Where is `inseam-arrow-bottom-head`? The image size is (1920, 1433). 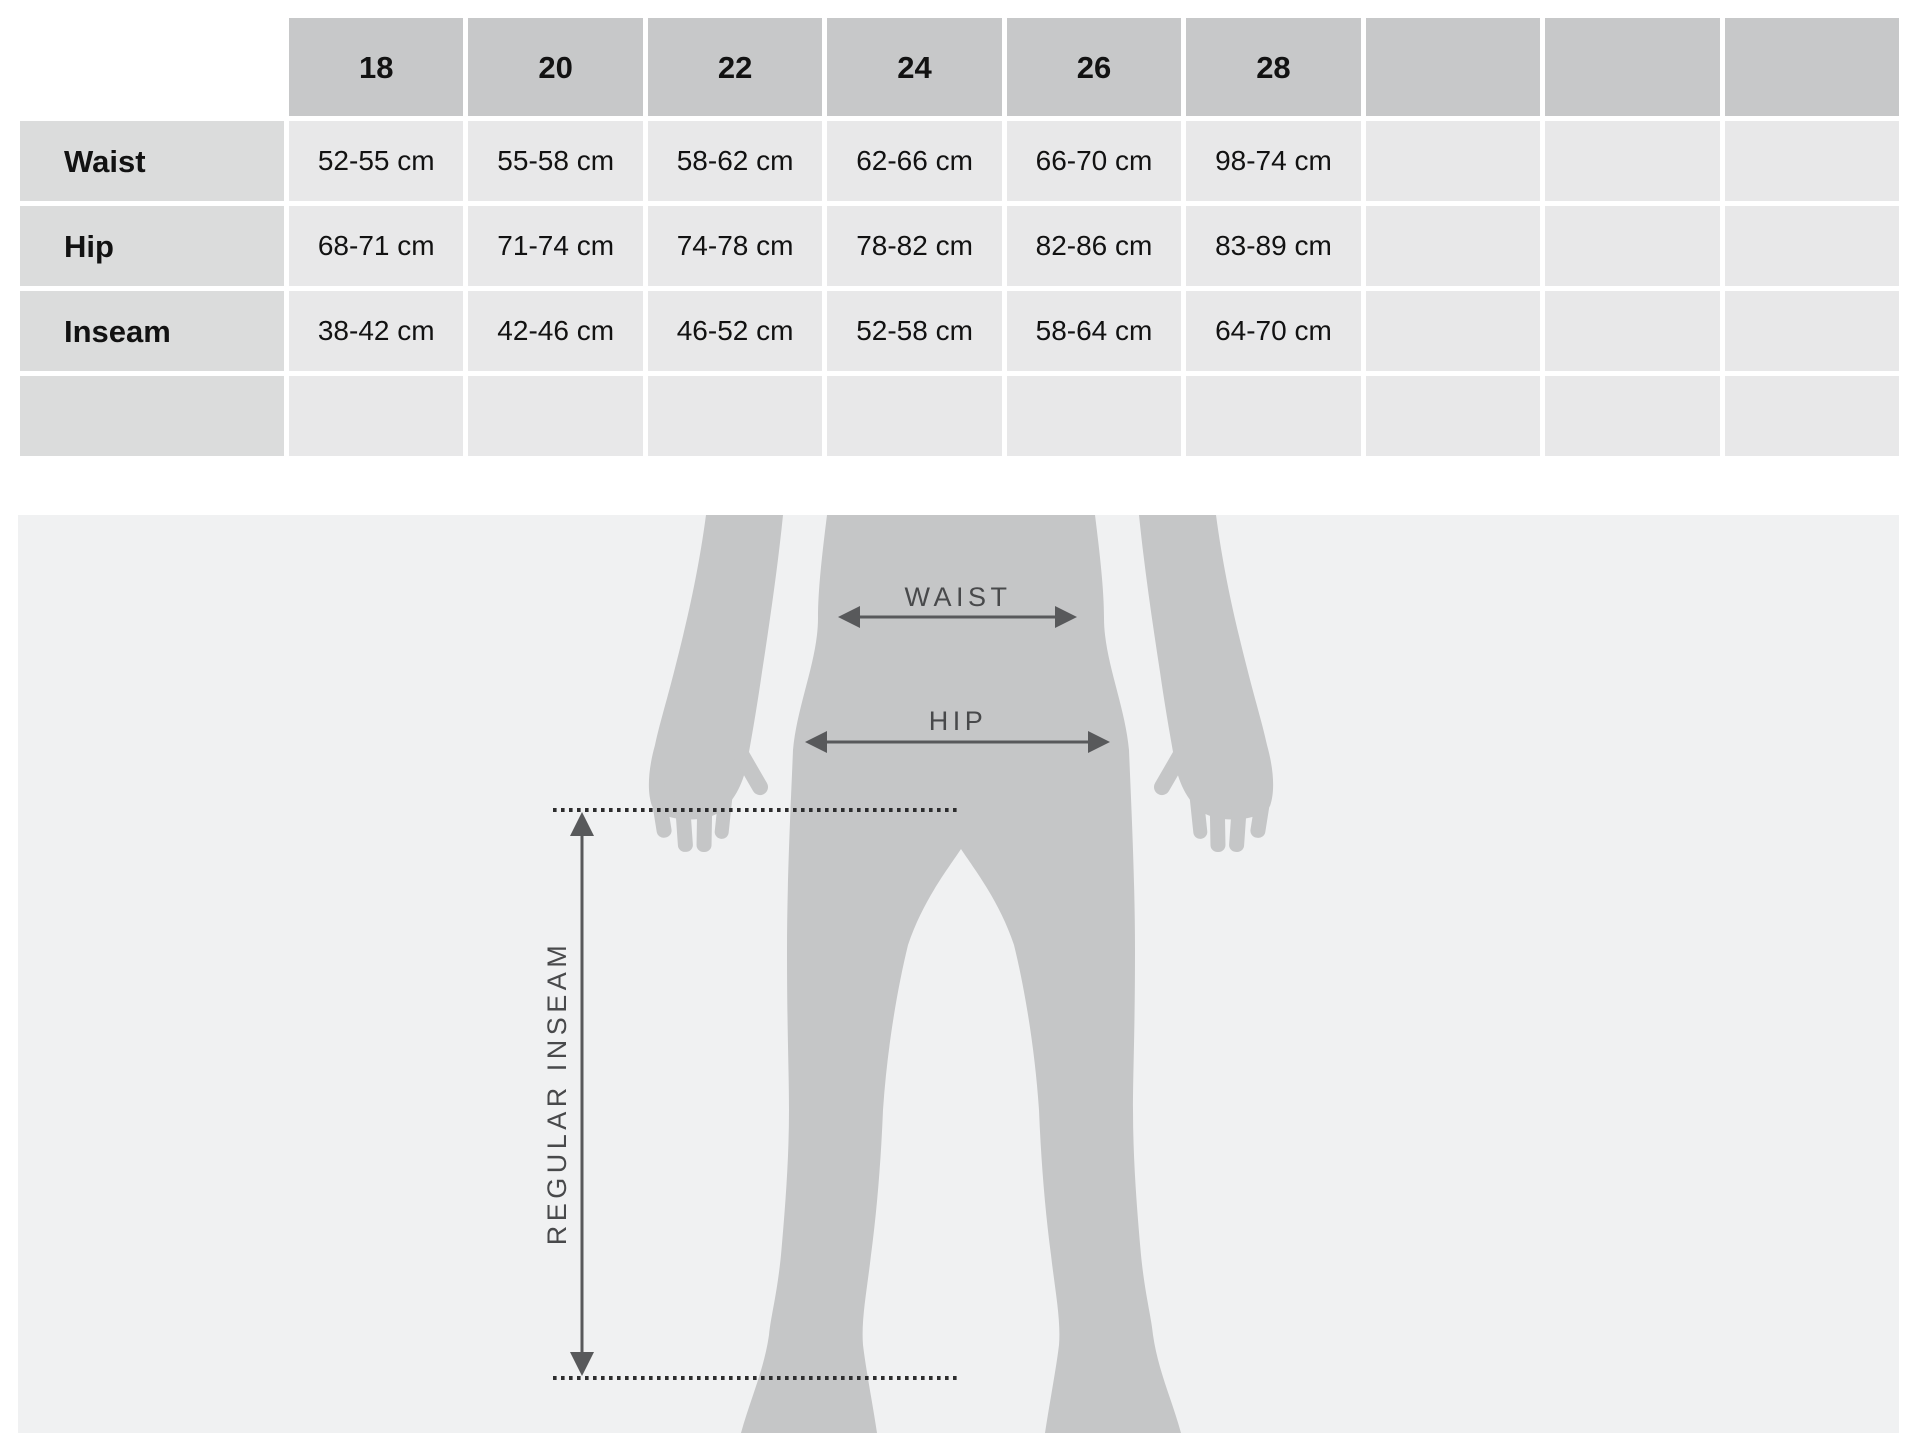 inseam-arrow-bottom-head is located at coordinates (582, 1364).